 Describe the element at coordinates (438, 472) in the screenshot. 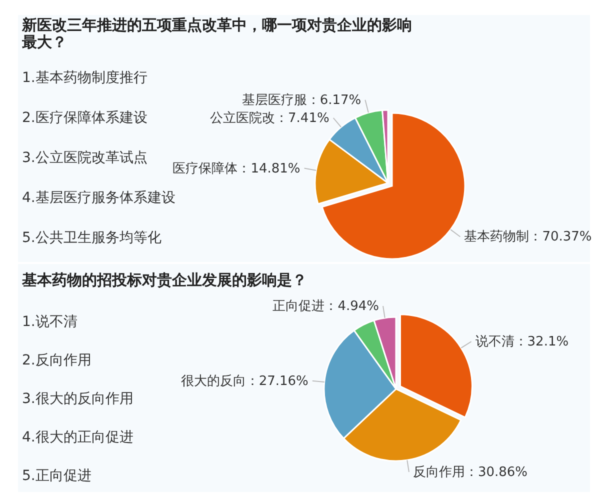

I see `slice-label: 反向作用` at that location.